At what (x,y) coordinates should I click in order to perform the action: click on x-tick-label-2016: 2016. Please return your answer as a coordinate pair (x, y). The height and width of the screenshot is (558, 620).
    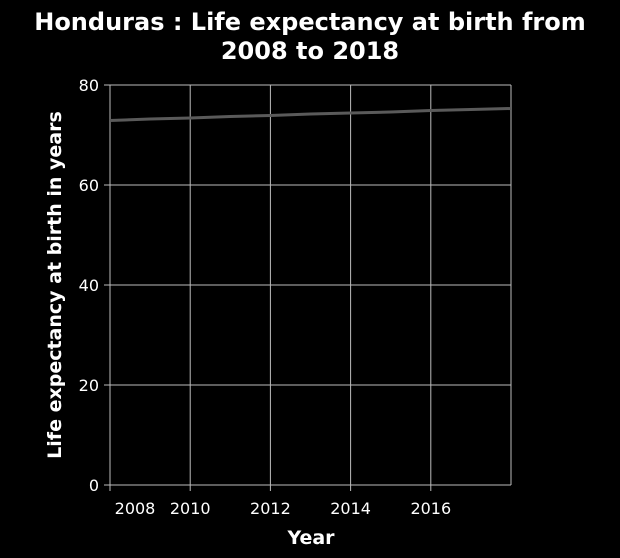
    Looking at the image, I should click on (430, 508).